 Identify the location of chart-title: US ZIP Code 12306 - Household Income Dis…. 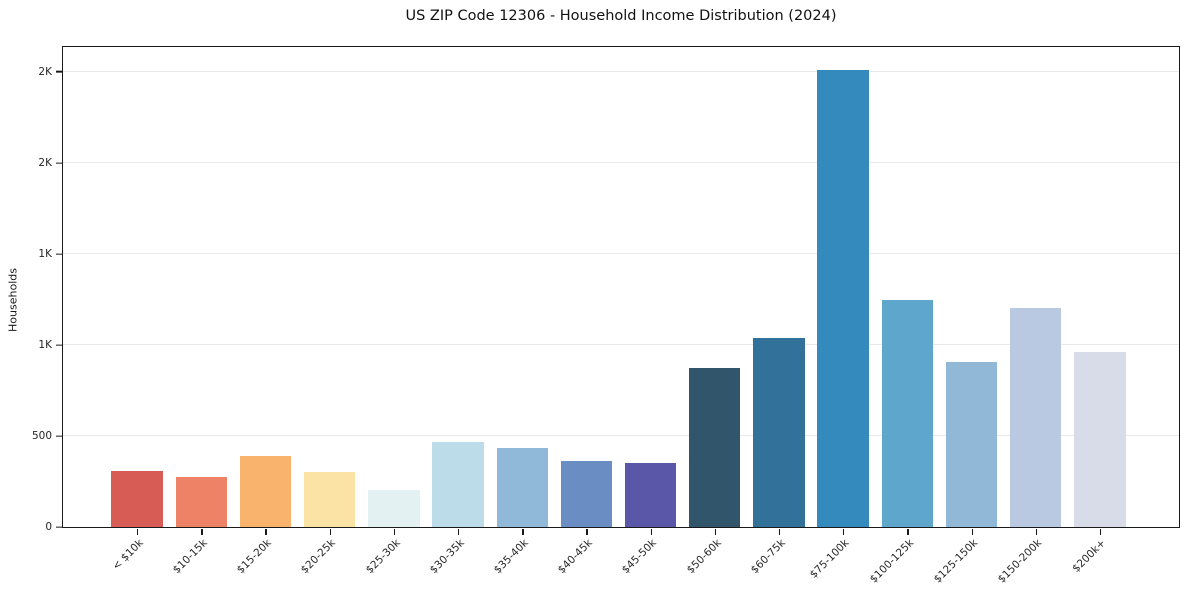
(621, 16).